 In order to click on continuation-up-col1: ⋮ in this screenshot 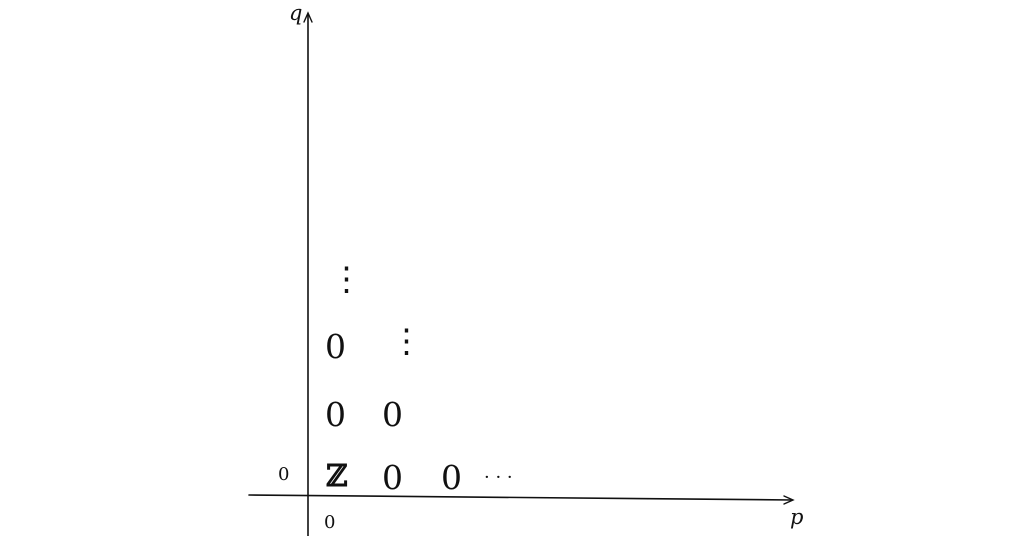, I will do `click(406, 340)`.